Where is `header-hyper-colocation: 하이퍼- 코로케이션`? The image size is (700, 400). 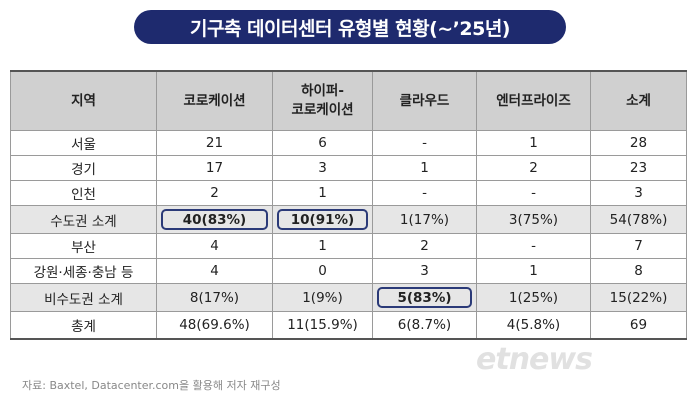
header-hyper-colocation: 하이퍼- 코로케이션 is located at coordinates (322, 100).